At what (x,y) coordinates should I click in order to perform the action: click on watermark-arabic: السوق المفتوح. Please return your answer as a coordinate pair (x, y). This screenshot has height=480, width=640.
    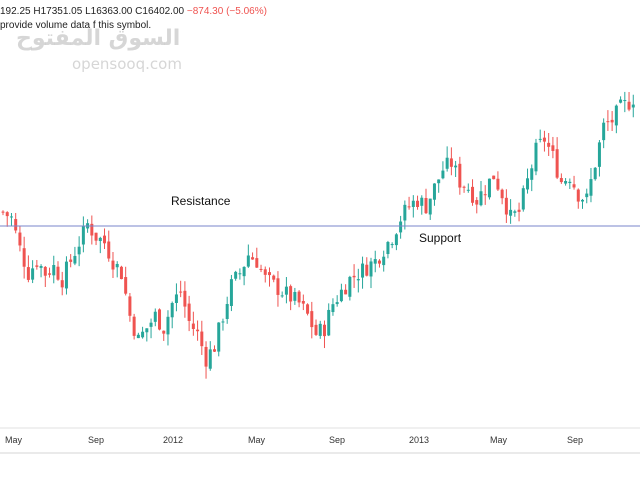
    Looking at the image, I should click on (98, 38).